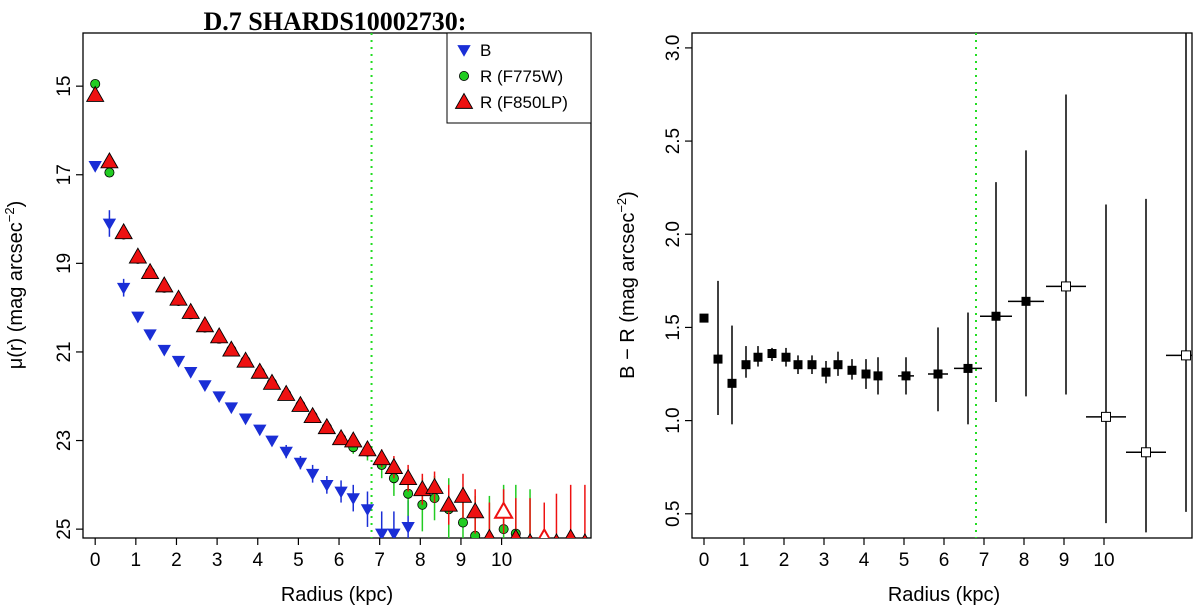 The height and width of the screenshot is (610, 1200). I want to click on right-x-tick-label: 2, so click(784, 560).